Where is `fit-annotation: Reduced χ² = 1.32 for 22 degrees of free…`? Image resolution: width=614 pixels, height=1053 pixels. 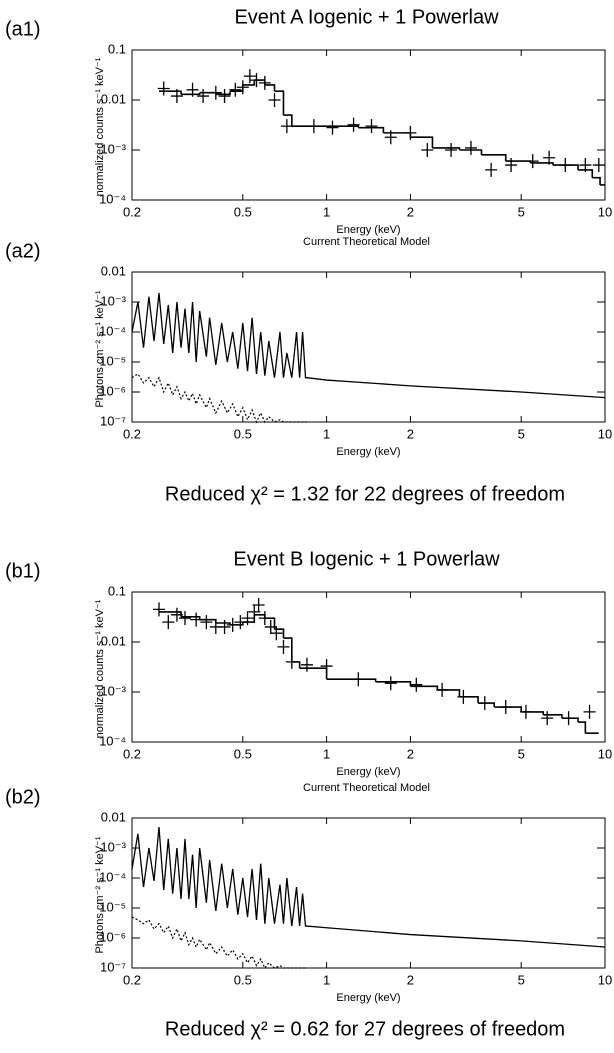 fit-annotation: Reduced χ² = 1.32 for 22 degrees of free… is located at coordinates (365, 494).